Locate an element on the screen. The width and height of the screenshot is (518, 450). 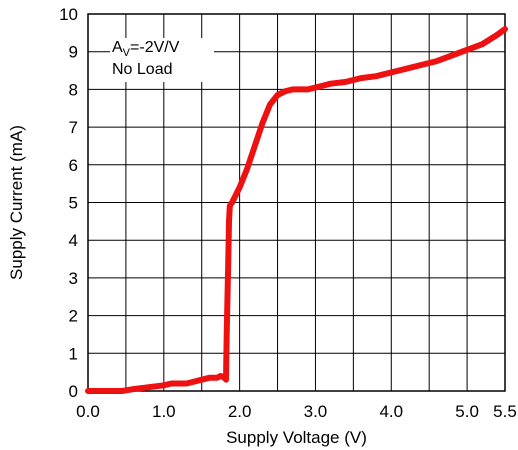
y-tick-label: 0 is located at coordinates (73, 391).